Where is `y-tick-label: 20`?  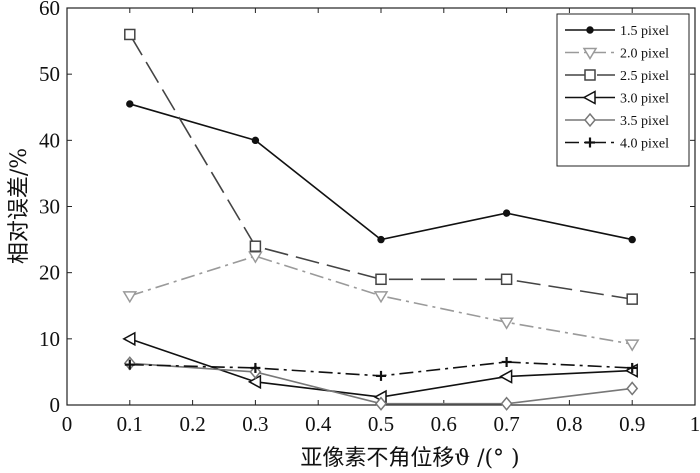
y-tick-label: 20 is located at coordinates (49, 273).